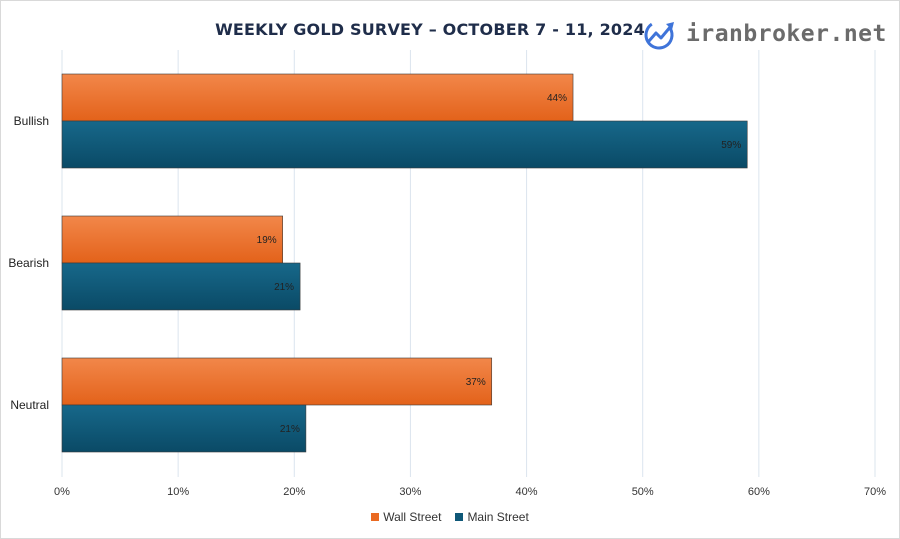  I want to click on category-label-bearish: Bearish, so click(28, 263).